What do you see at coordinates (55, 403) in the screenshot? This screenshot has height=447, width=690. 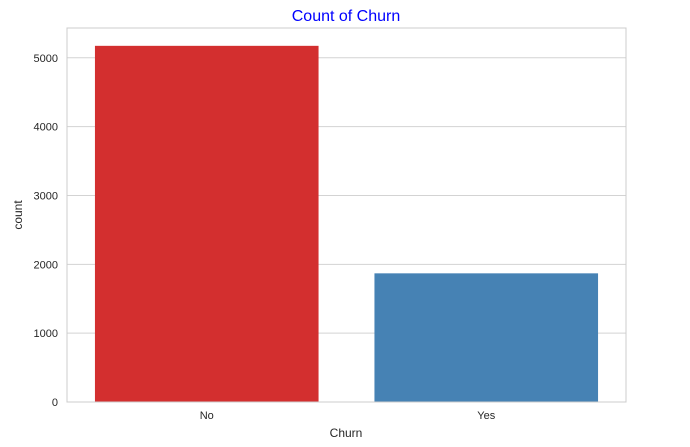 I see `y-tick-label: 0` at bounding box center [55, 403].